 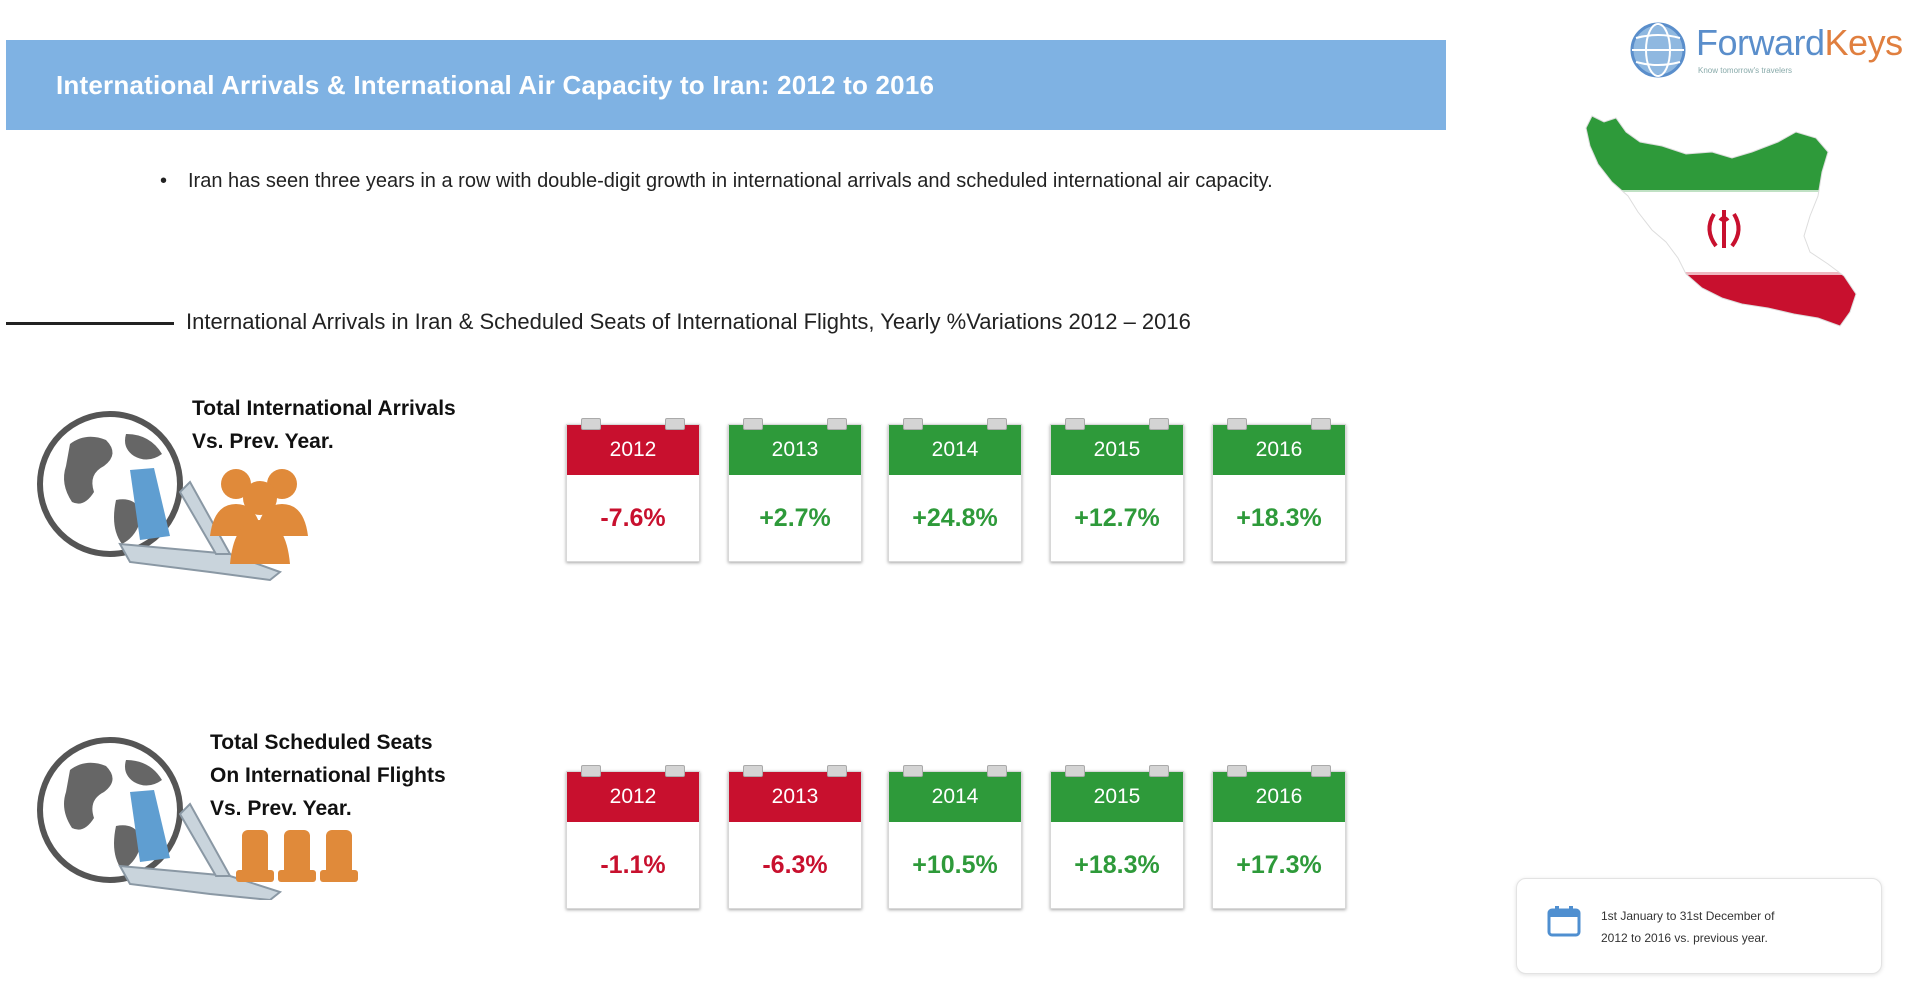 I want to click on card-value: +24.8%, so click(x=955, y=517).